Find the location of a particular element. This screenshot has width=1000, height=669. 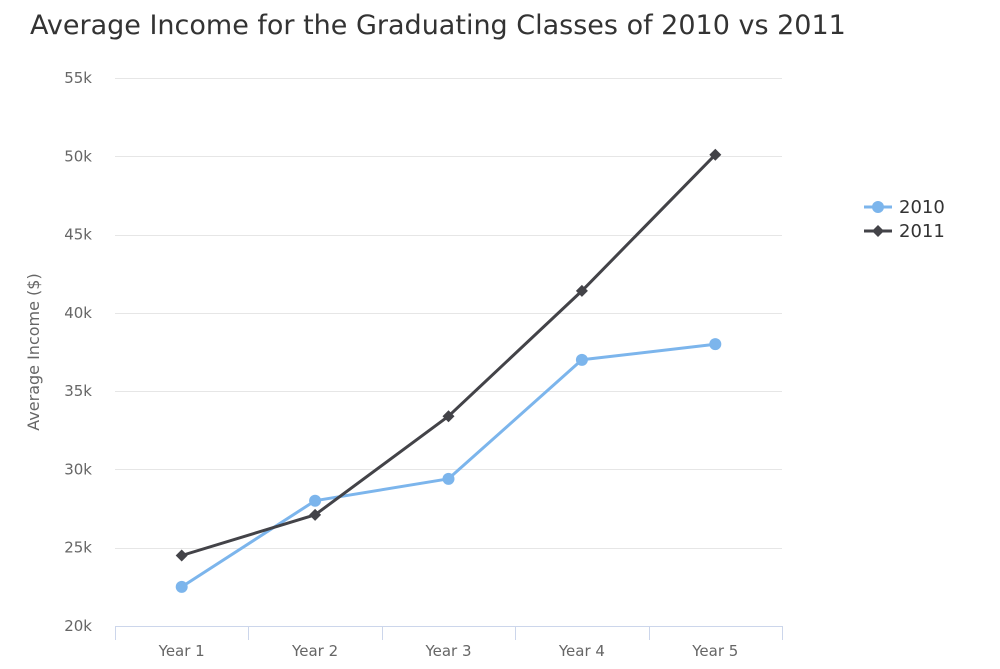

y-tick-label: 55k is located at coordinates (78, 78).